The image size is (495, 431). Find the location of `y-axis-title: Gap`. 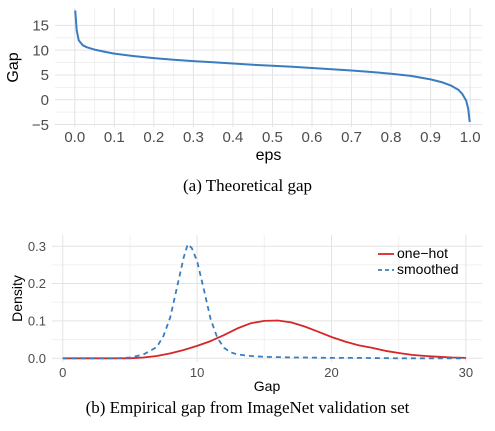

y-axis-title: Gap is located at coordinates (13, 67).